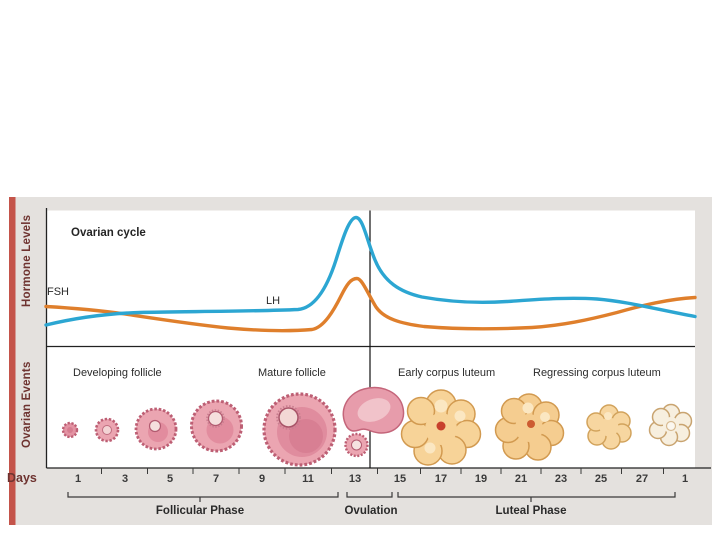 The image size is (720, 540). What do you see at coordinates (529, 427) in the screenshot?
I see `corpus-luteum-mid` at bounding box center [529, 427].